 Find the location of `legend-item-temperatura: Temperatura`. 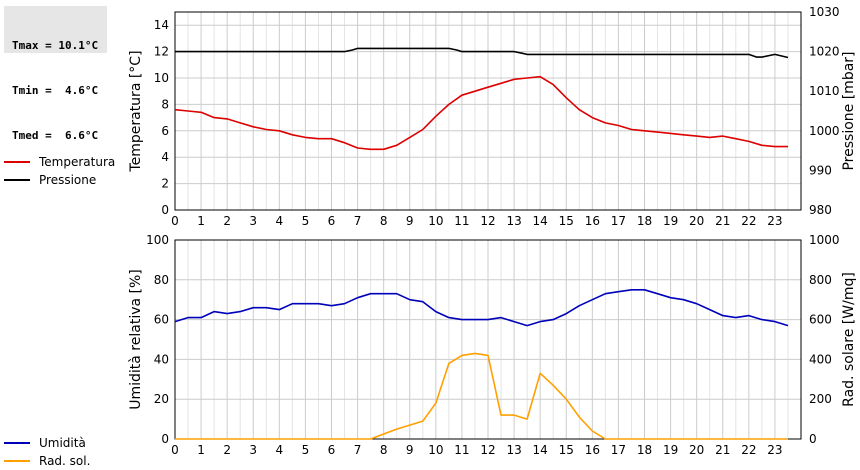

legend-item-temperatura: Temperatura is located at coordinates (59, 162).